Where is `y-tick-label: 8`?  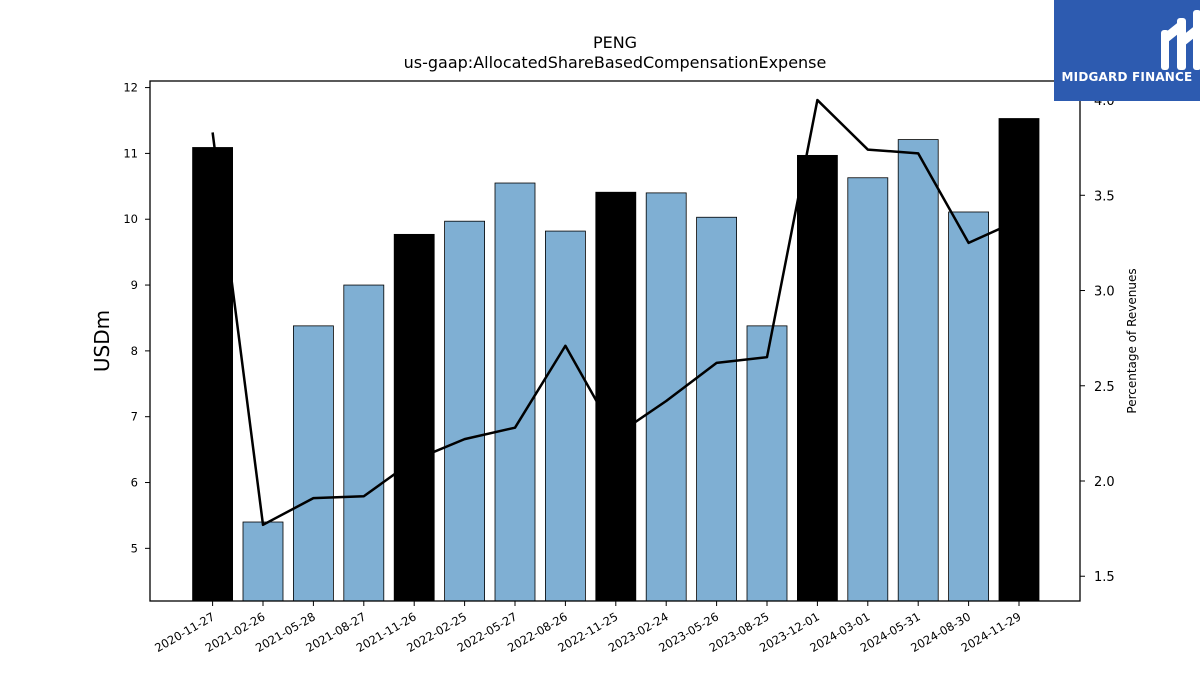 y-tick-label: 8 is located at coordinates (134, 351).